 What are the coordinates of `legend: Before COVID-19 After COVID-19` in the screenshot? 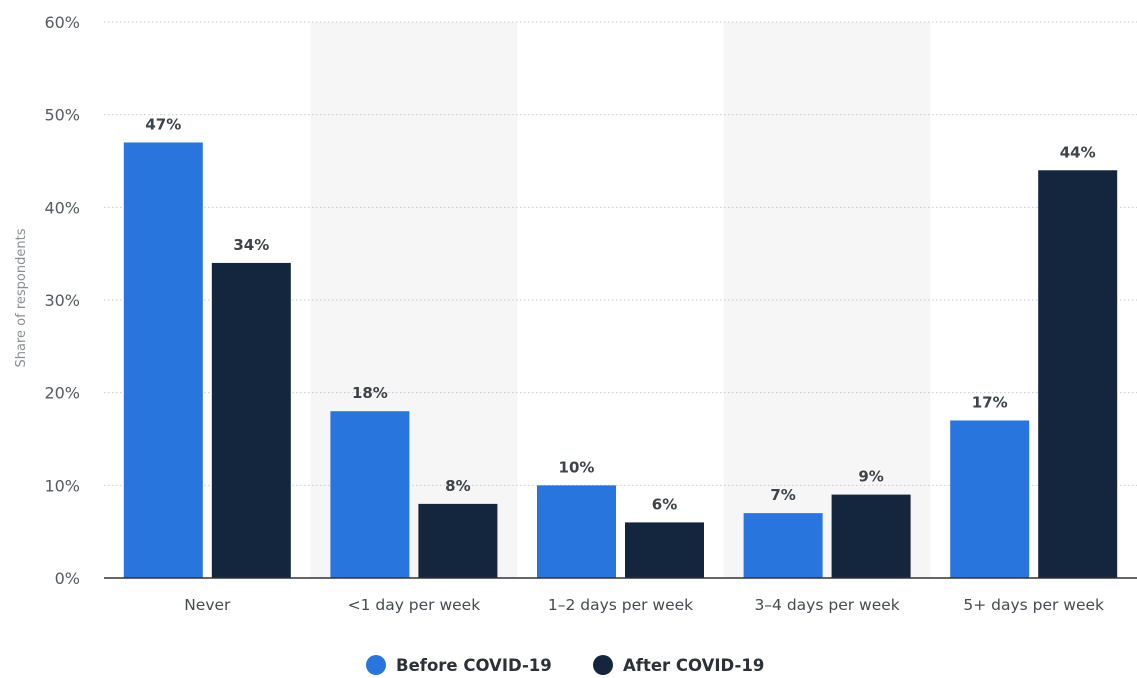 It's located at (565, 665).